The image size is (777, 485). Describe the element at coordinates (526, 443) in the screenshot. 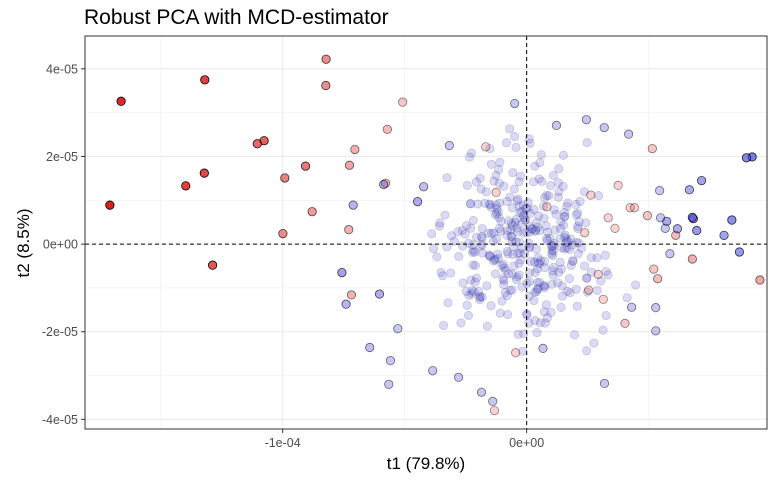

I see `x-tick-label: 0e+00` at that location.